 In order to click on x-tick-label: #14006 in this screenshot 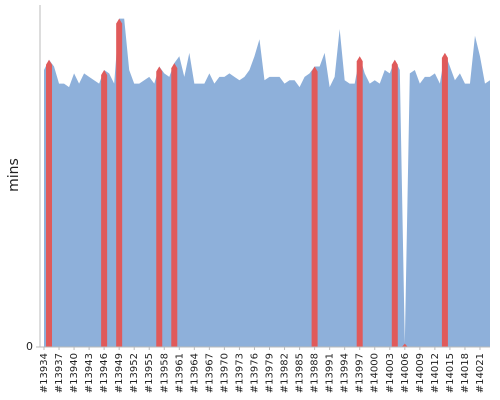, I will do `click(405, 373)`.